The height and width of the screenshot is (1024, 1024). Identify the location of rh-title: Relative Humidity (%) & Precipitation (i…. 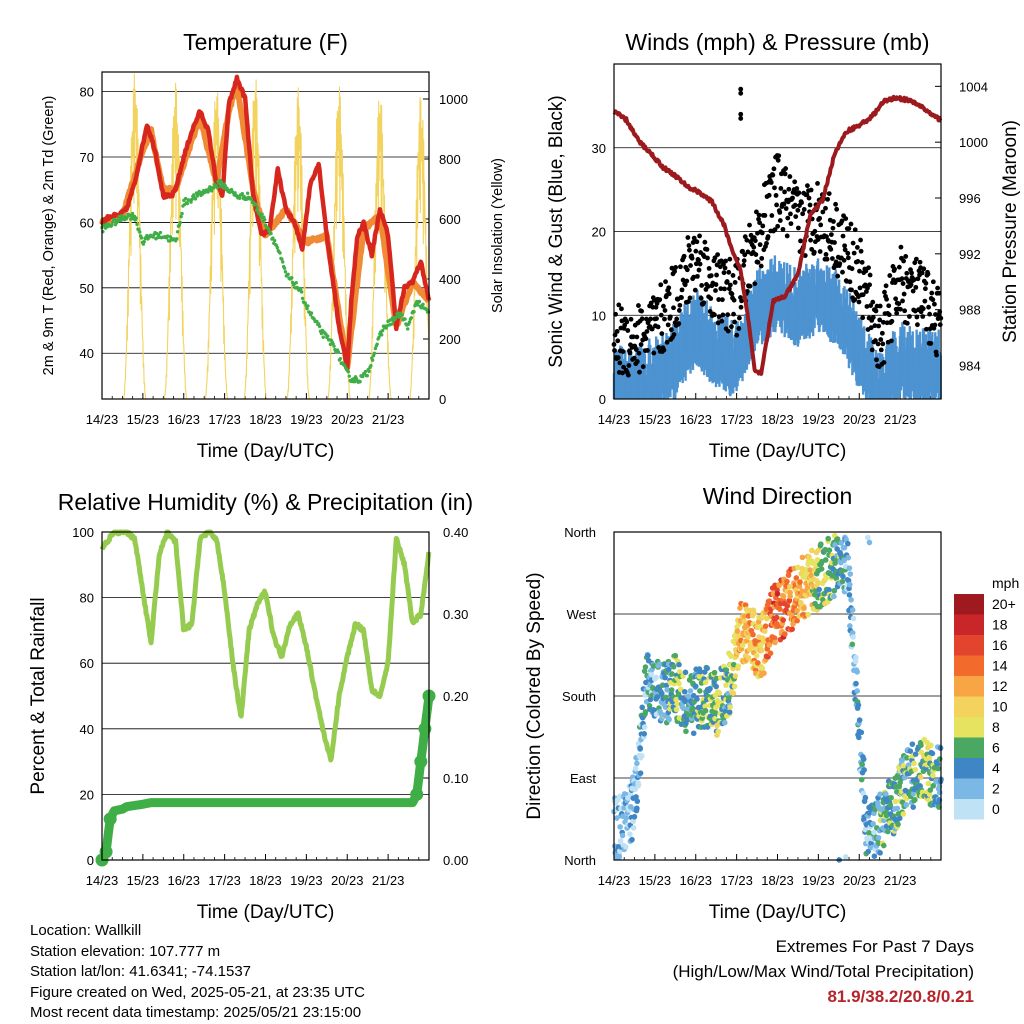
(265, 502).